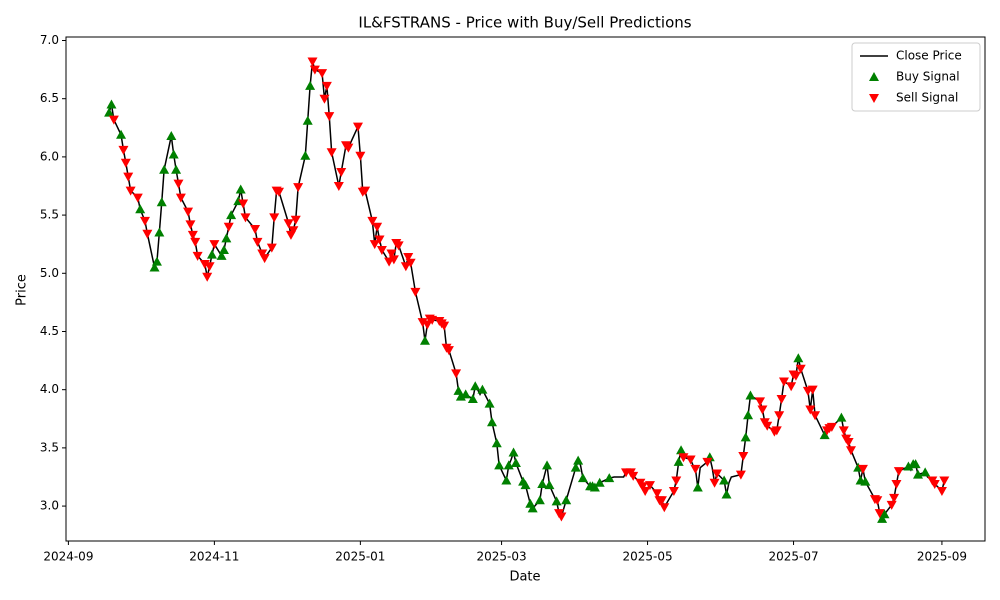 The width and height of the screenshot is (1000, 600). Describe the element at coordinates (501, 557) in the screenshot. I see `x-tick-label: 2025-03` at that location.